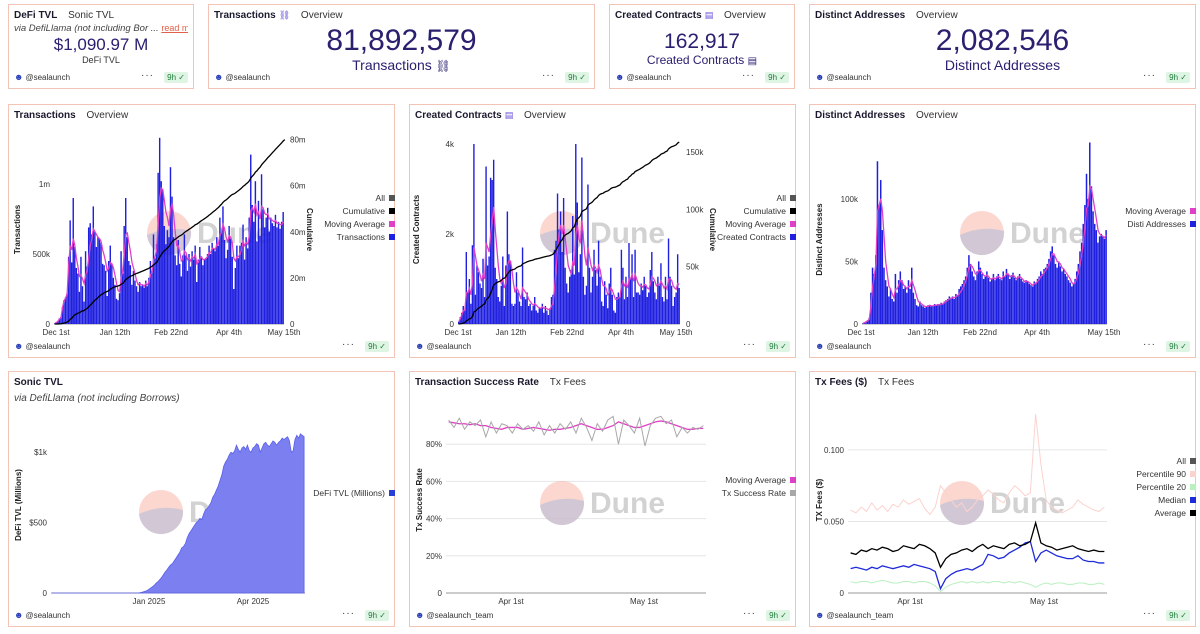 This screenshot has height=634, width=1200. I want to click on y-axis-title: Transactions, so click(17, 229).